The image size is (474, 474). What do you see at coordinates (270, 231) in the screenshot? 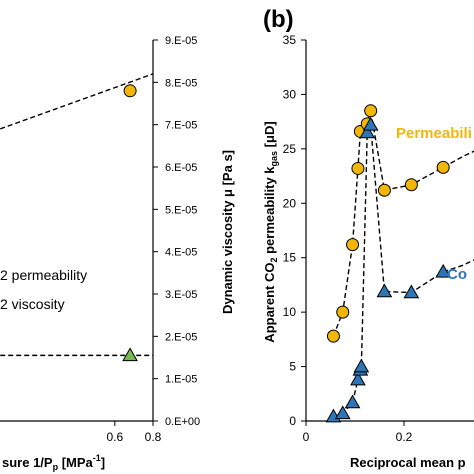
I see `right-y-axis-label: Apparent CO2 permeability kgas [μD]` at bounding box center [270, 231].